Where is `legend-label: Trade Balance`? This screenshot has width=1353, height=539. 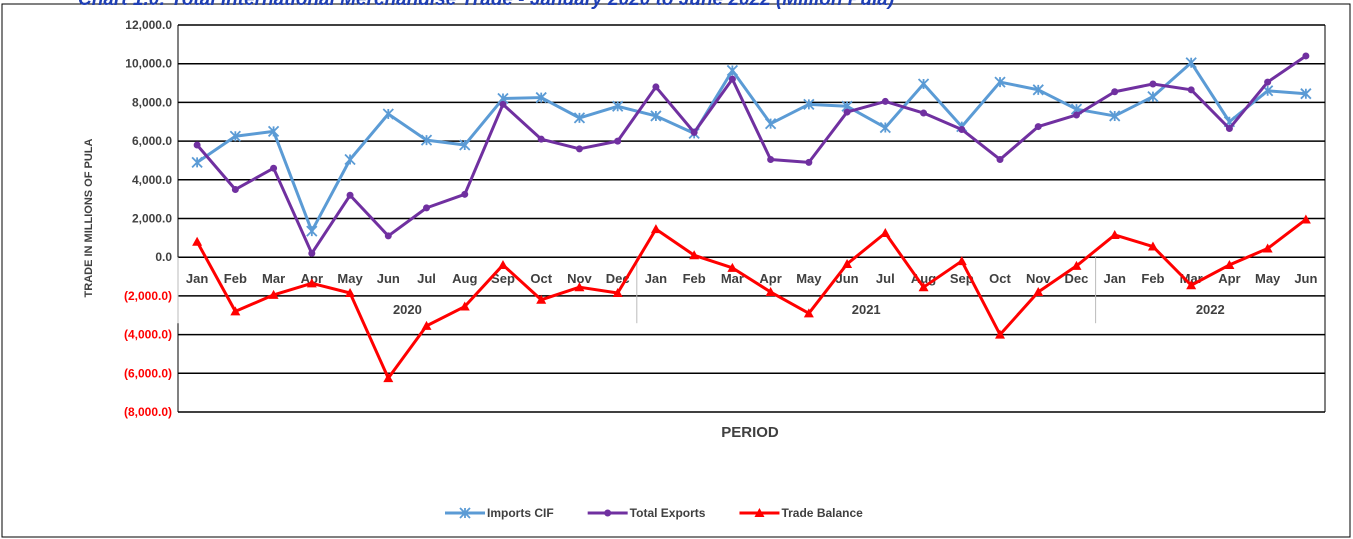
legend-label: Trade Balance is located at coordinates (822, 513).